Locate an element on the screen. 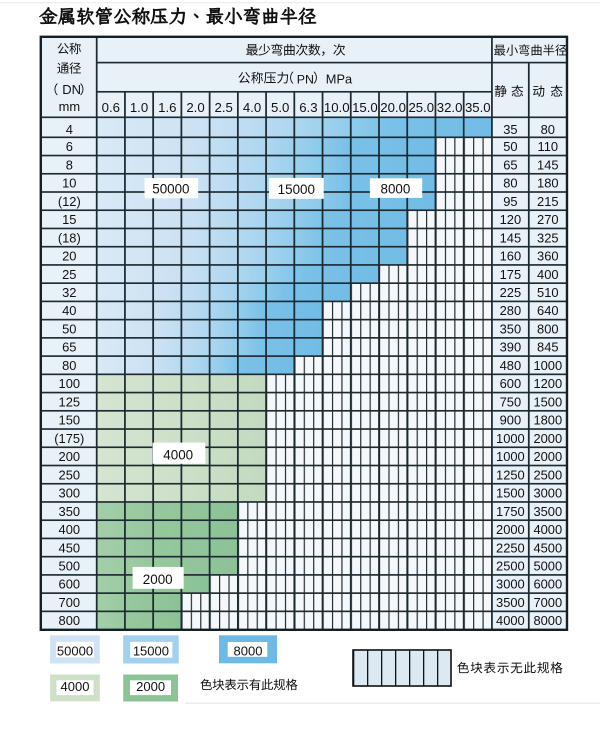 This screenshot has height=743, width=600. svg-text: 4 is located at coordinates (69, 129).